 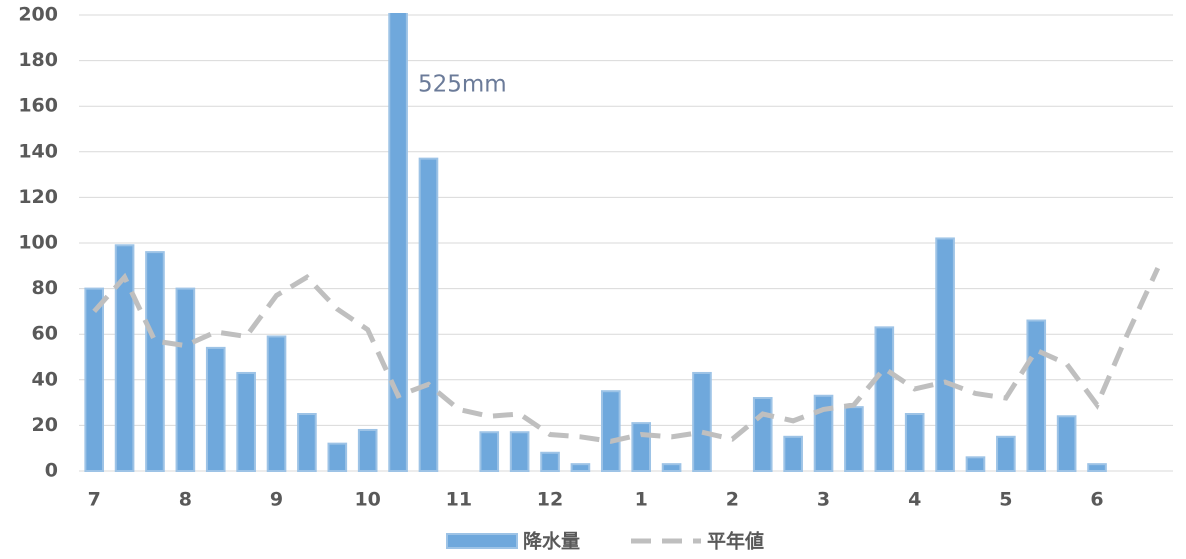 What do you see at coordinates (459, 500) in the screenshot?
I see `x-tick-label: 11` at bounding box center [459, 500].